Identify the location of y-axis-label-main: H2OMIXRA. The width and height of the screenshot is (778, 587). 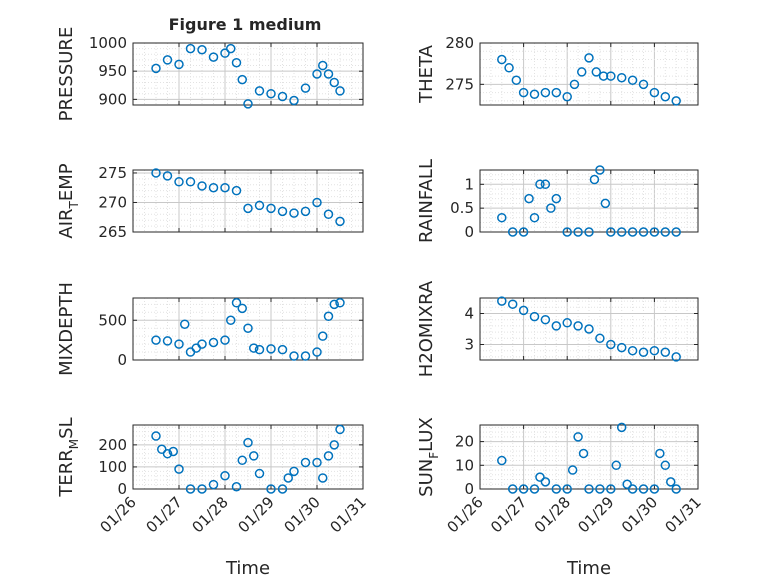
(426, 328).